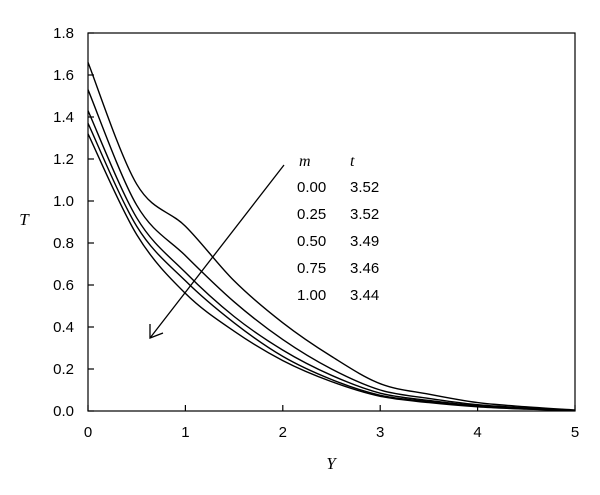  Describe the element at coordinates (63, 369) in the screenshot. I see `y-tick-label: 0.2` at that location.